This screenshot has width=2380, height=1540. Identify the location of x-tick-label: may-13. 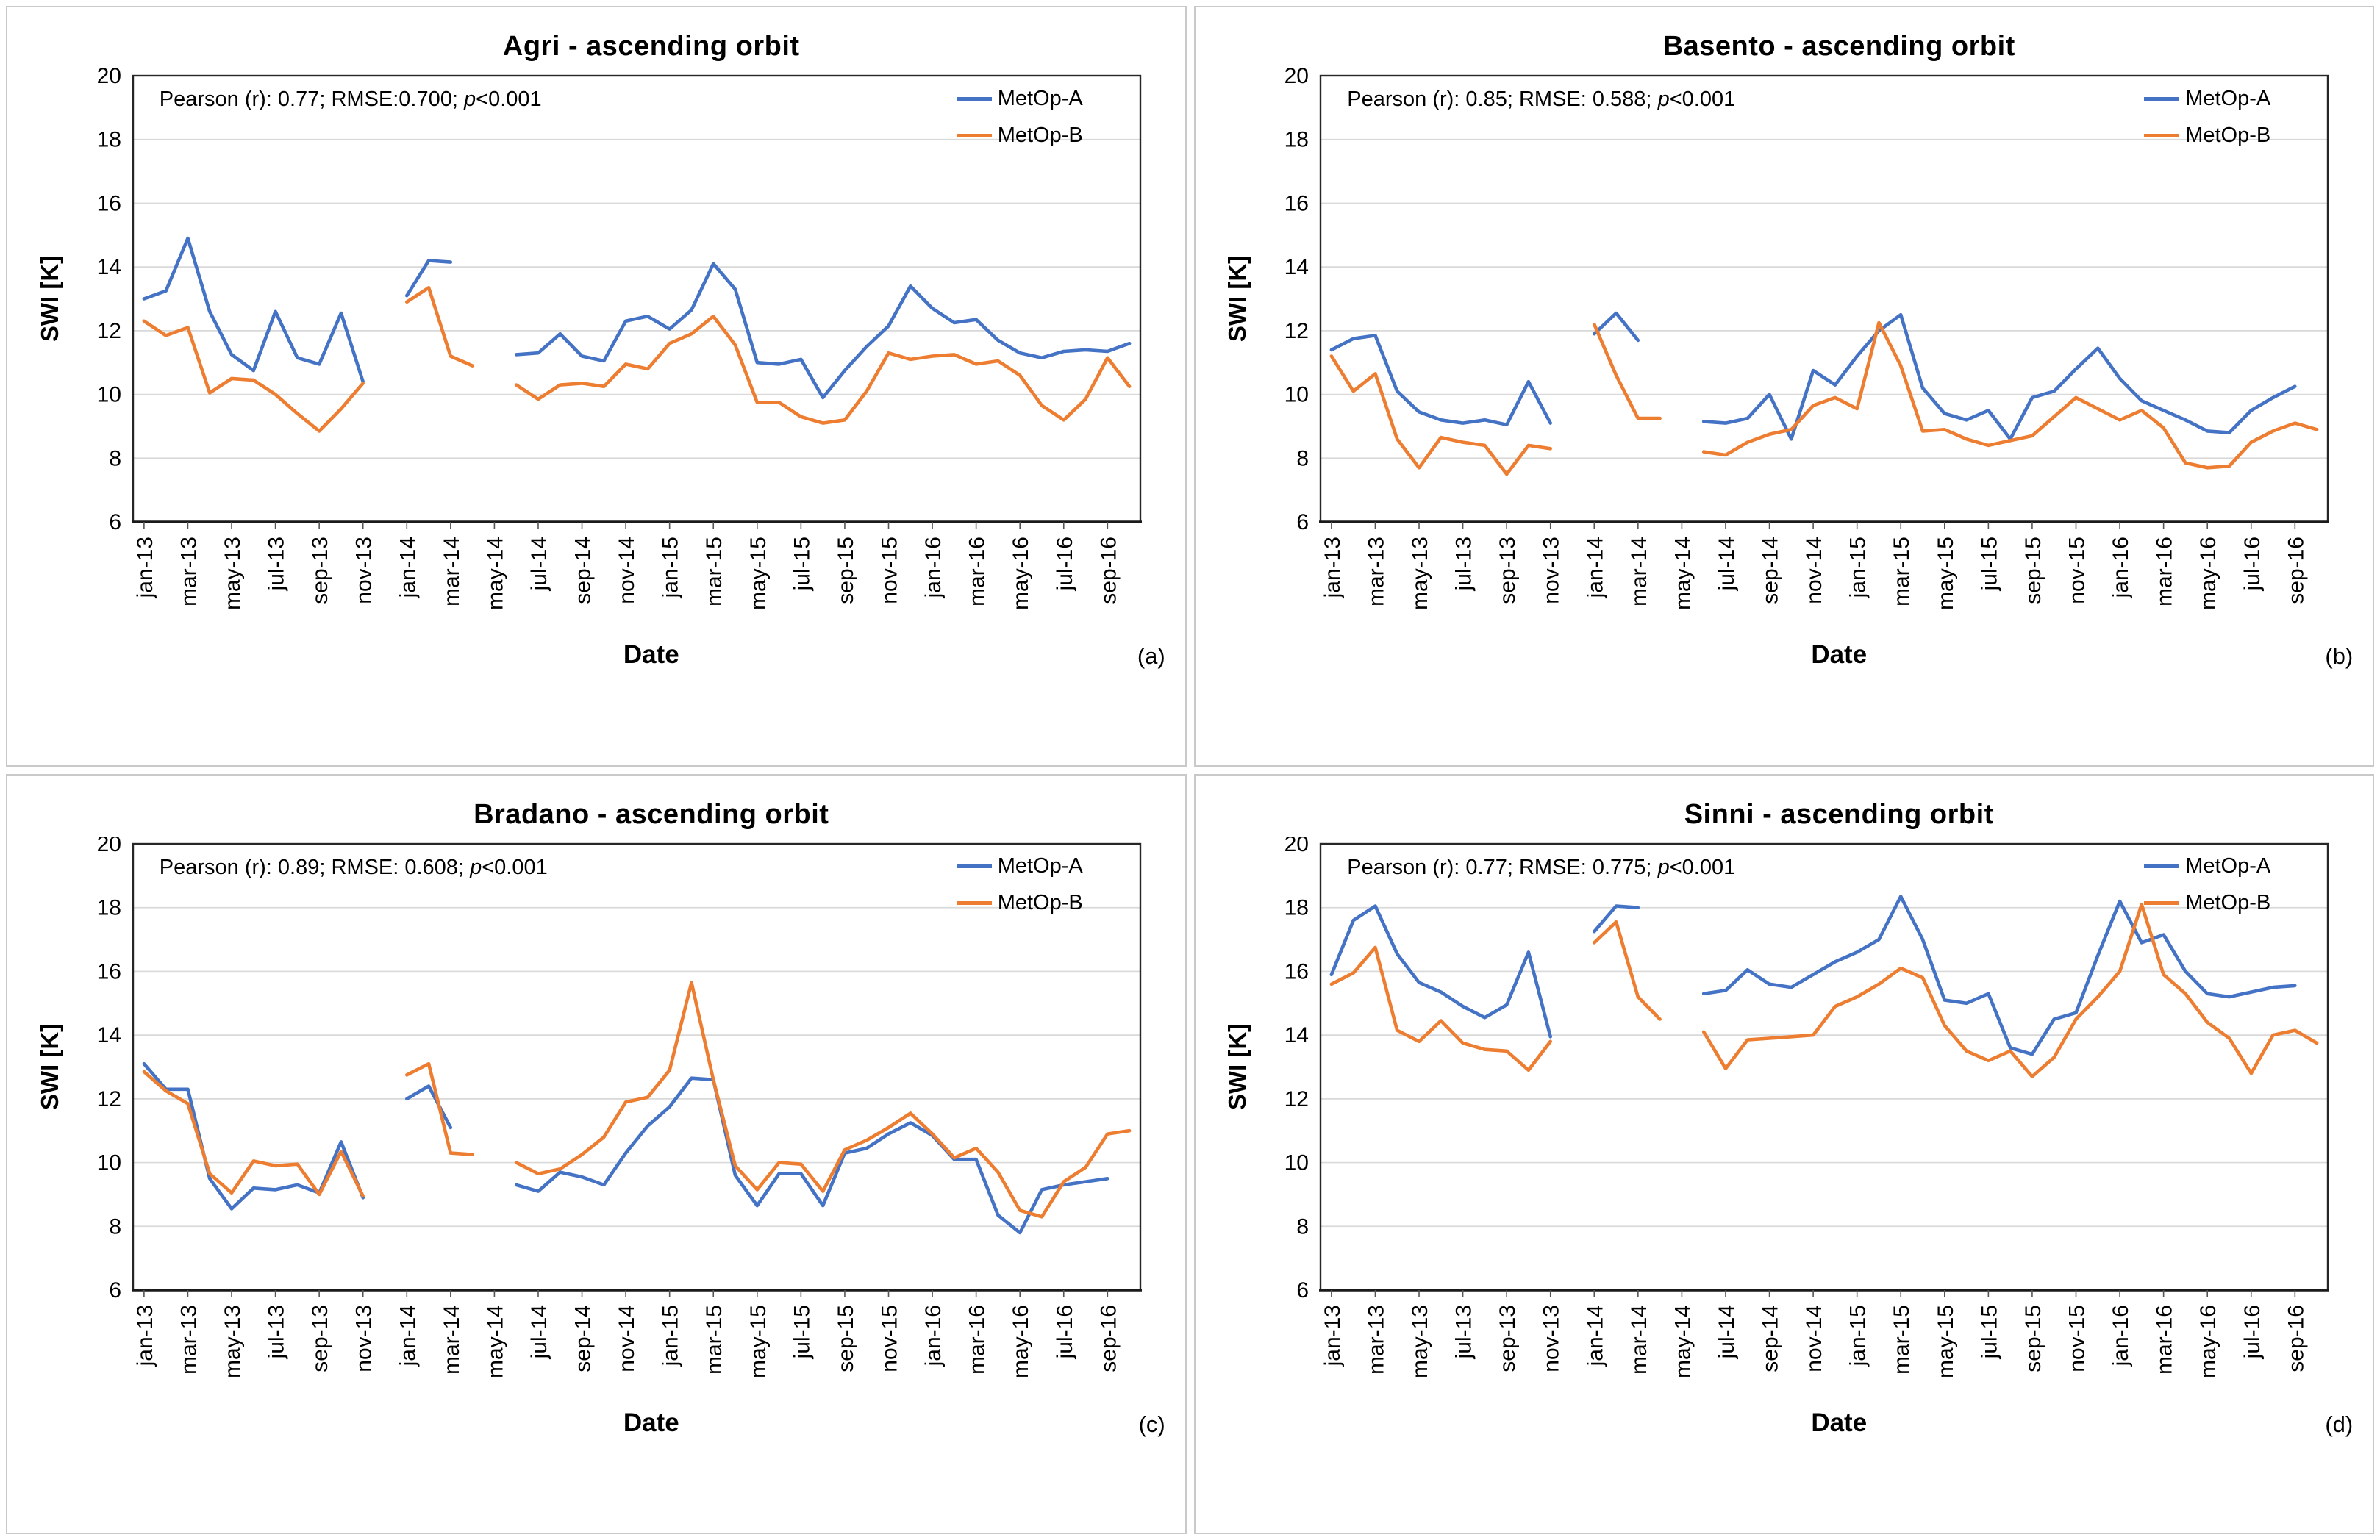
(1420, 574).